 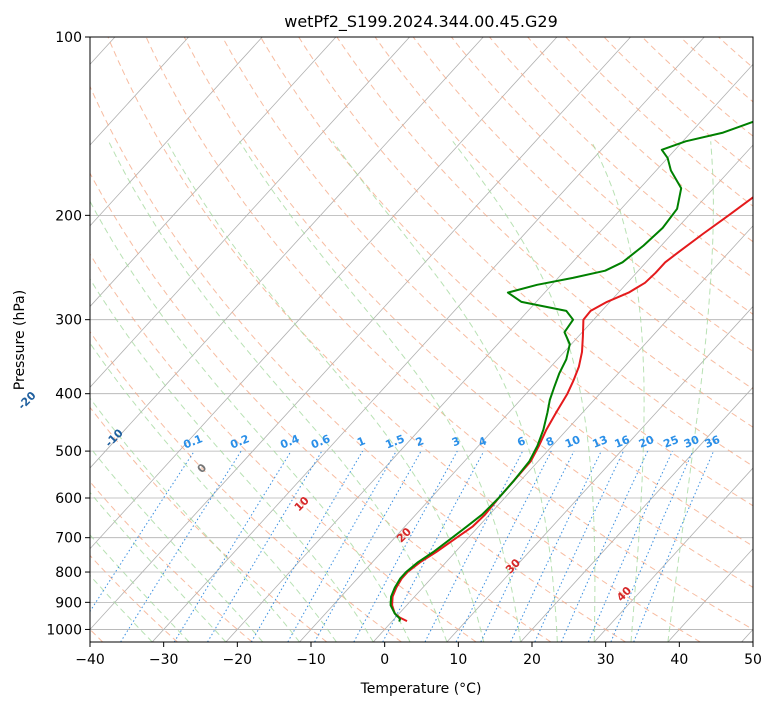 What do you see at coordinates (599, 442) in the screenshot?
I see `mixing-ratio-label: 13` at bounding box center [599, 442].